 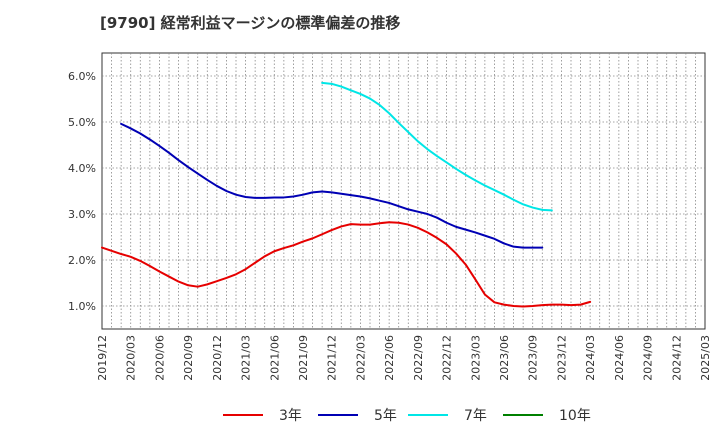 What do you see at coordinates (437, 146) in the screenshot?
I see `series-line-7年` at bounding box center [437, 146].